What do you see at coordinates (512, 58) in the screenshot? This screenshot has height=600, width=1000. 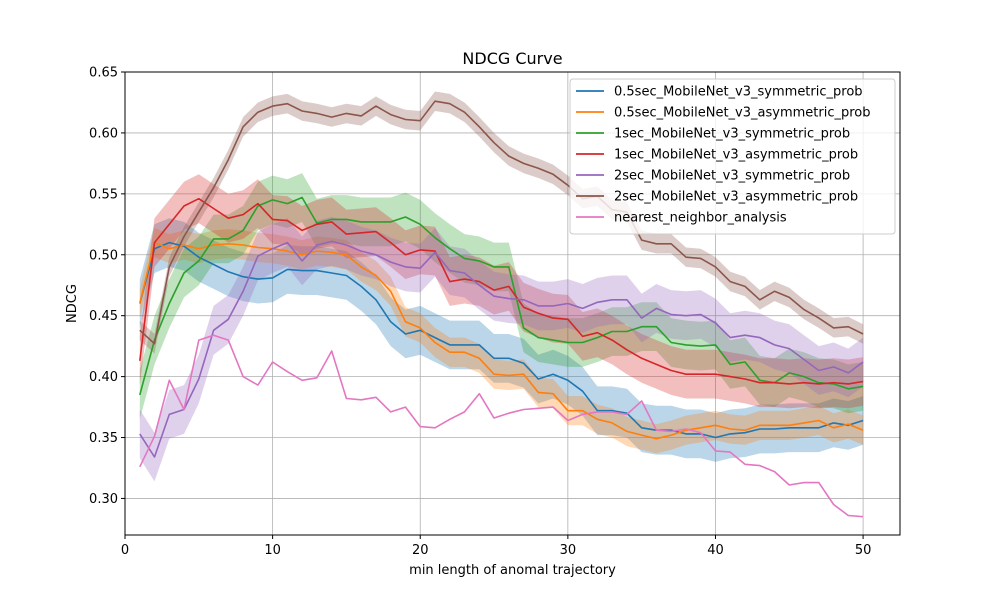 I see `chart-title: NDCG Curve` at bounding box center [512, 58].